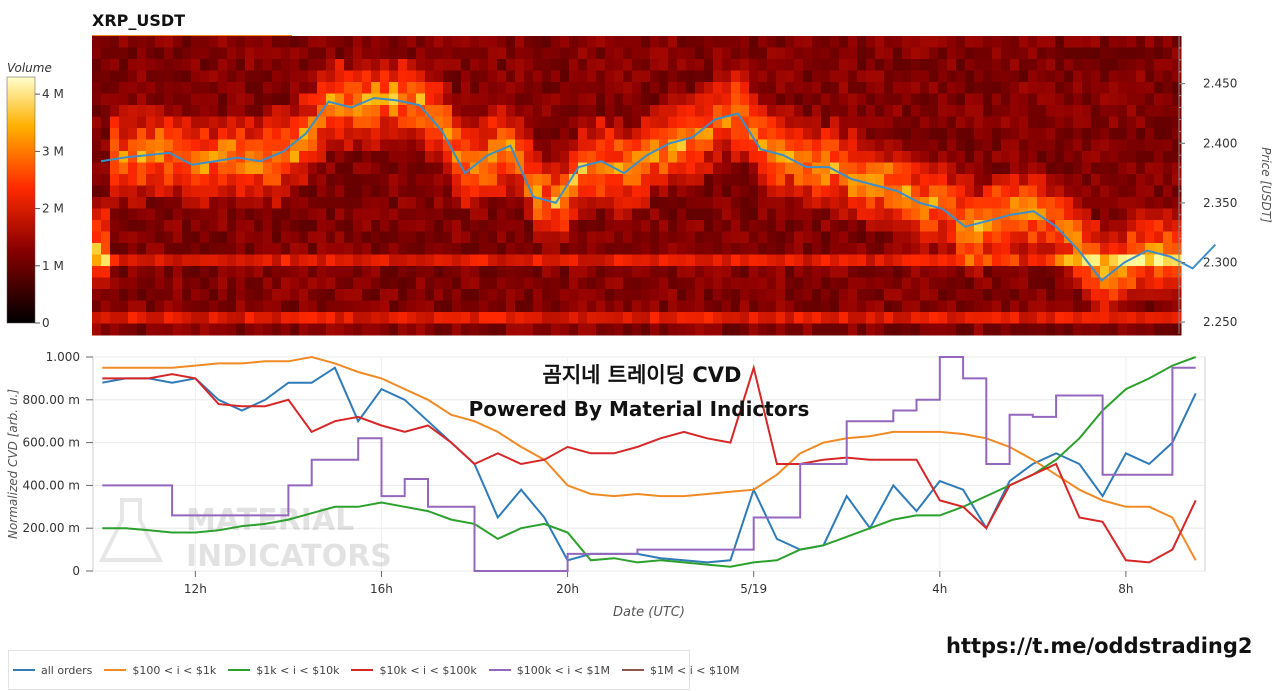 The image size is (1280, 691). I want to click on legend-item: all orders, so click(52, 670).